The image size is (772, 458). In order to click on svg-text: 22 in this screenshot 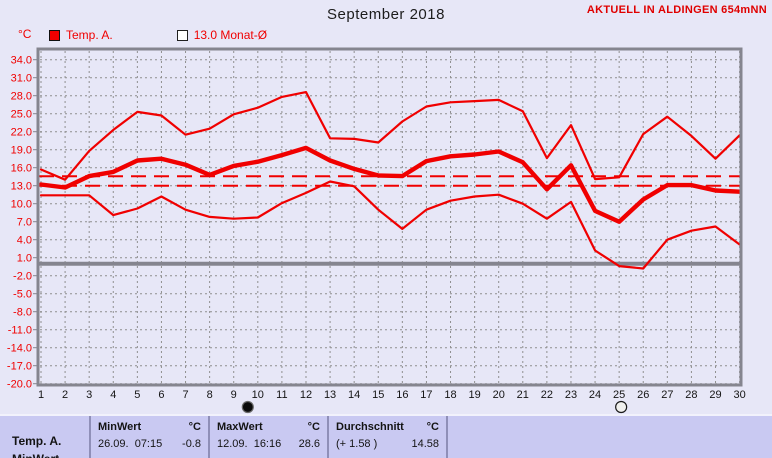, I will do `click(547, 395)`.